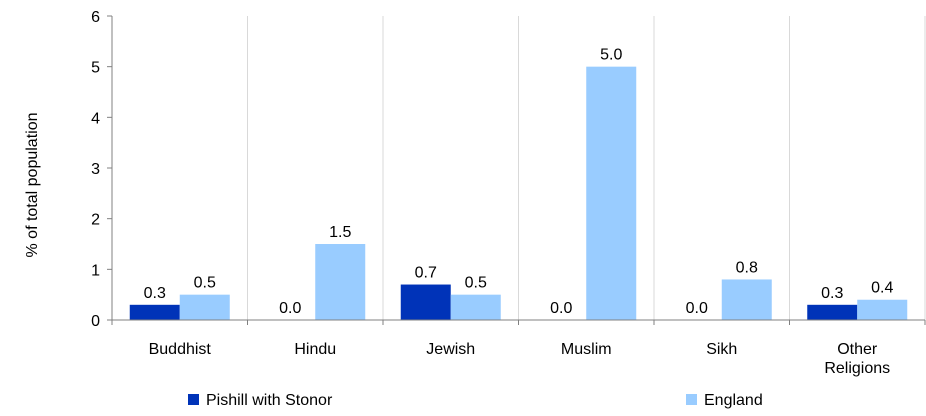 This screenshot has width=926, height=416. Describe the element at coordinates (611, 55) in the screenshot. I see `data-label: 5.0` at that location.